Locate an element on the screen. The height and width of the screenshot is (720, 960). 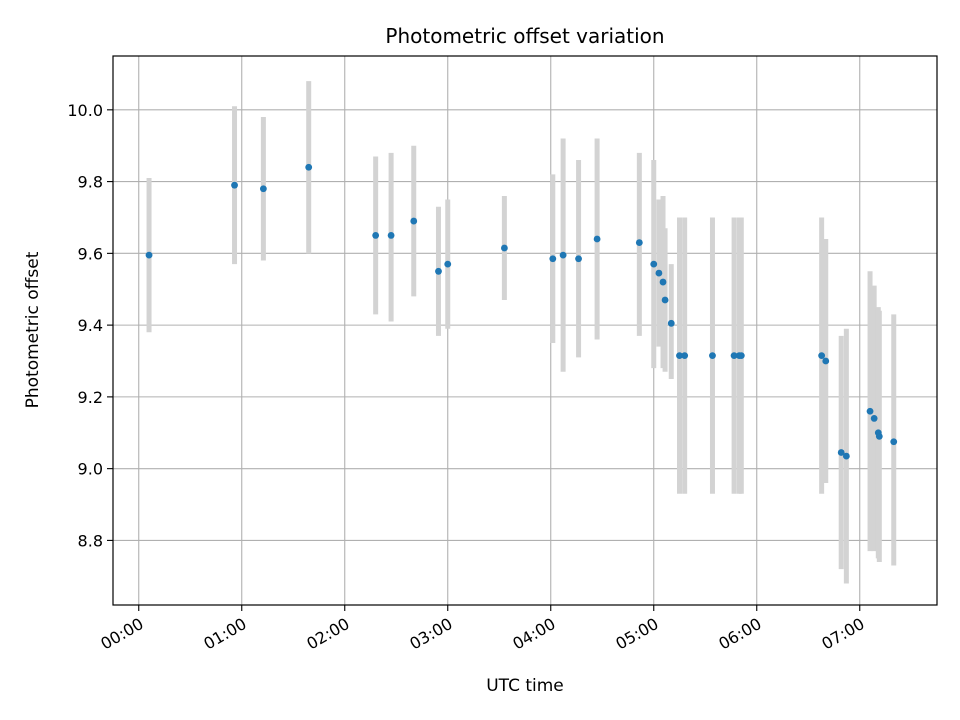
y-tick-label: 9.4 is located at coordinates (90, 325).